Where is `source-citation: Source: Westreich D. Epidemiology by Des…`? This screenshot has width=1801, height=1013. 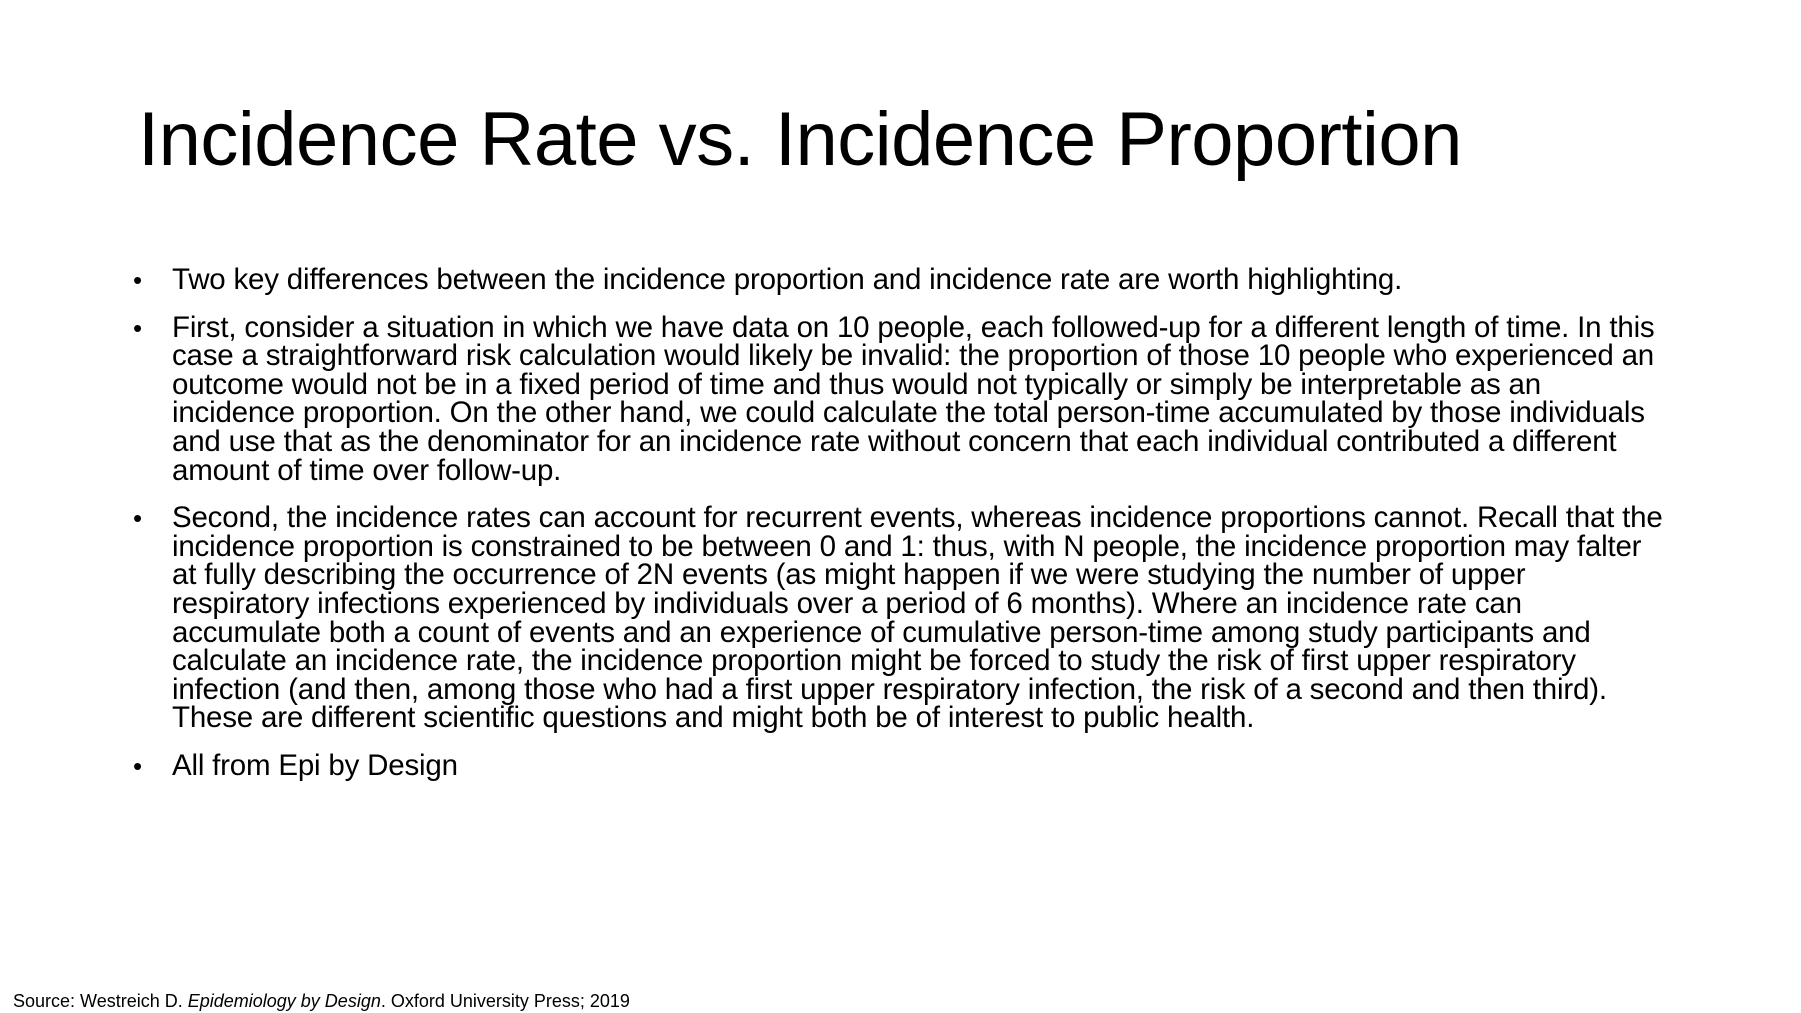
source-citation: Source: Westreich D. Epidemiology by Des… is located at coordinates (321, 1001).